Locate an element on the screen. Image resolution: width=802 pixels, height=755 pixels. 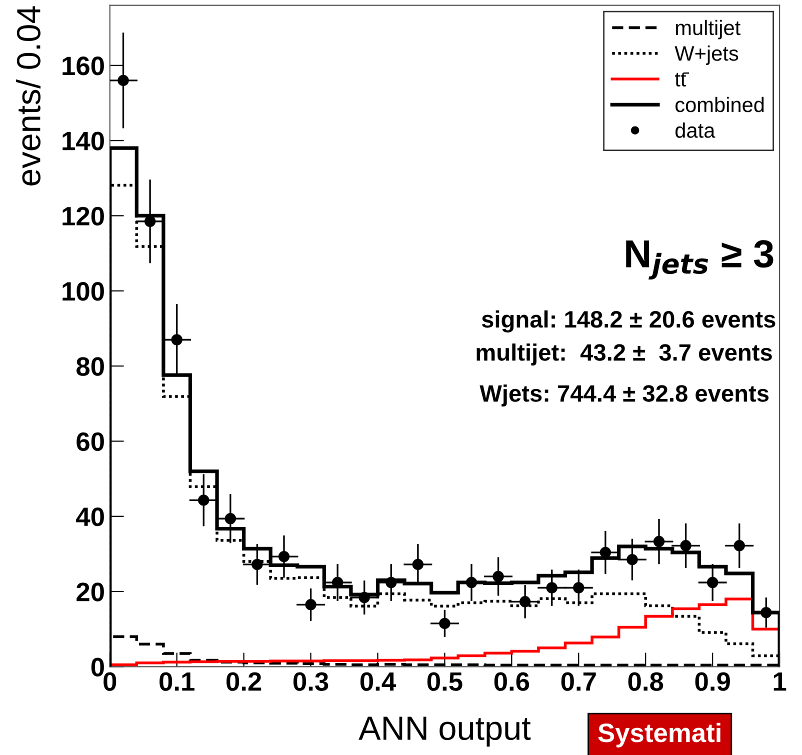
x-tick-label: 0.9 is located at coordinates (712, 681).